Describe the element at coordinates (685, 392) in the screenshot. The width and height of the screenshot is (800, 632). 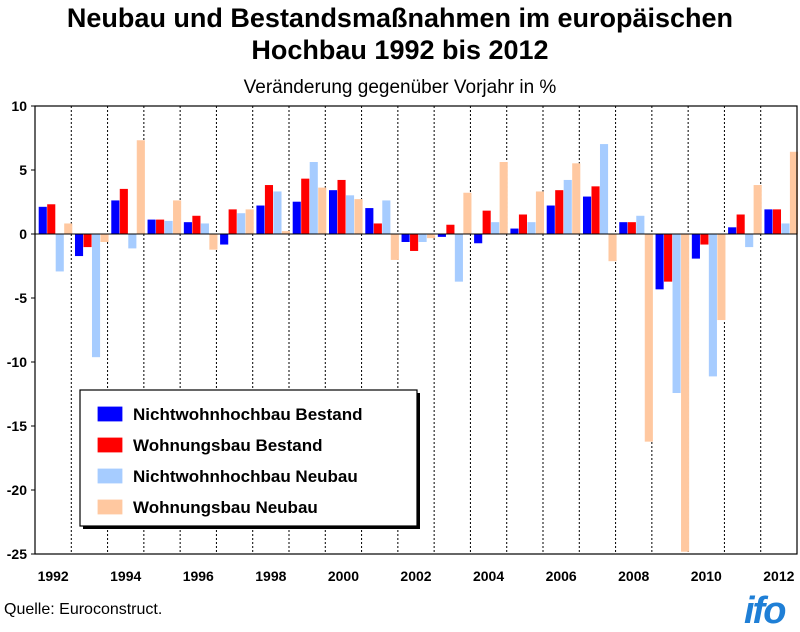
I see `bar-2009-s4` at that location.